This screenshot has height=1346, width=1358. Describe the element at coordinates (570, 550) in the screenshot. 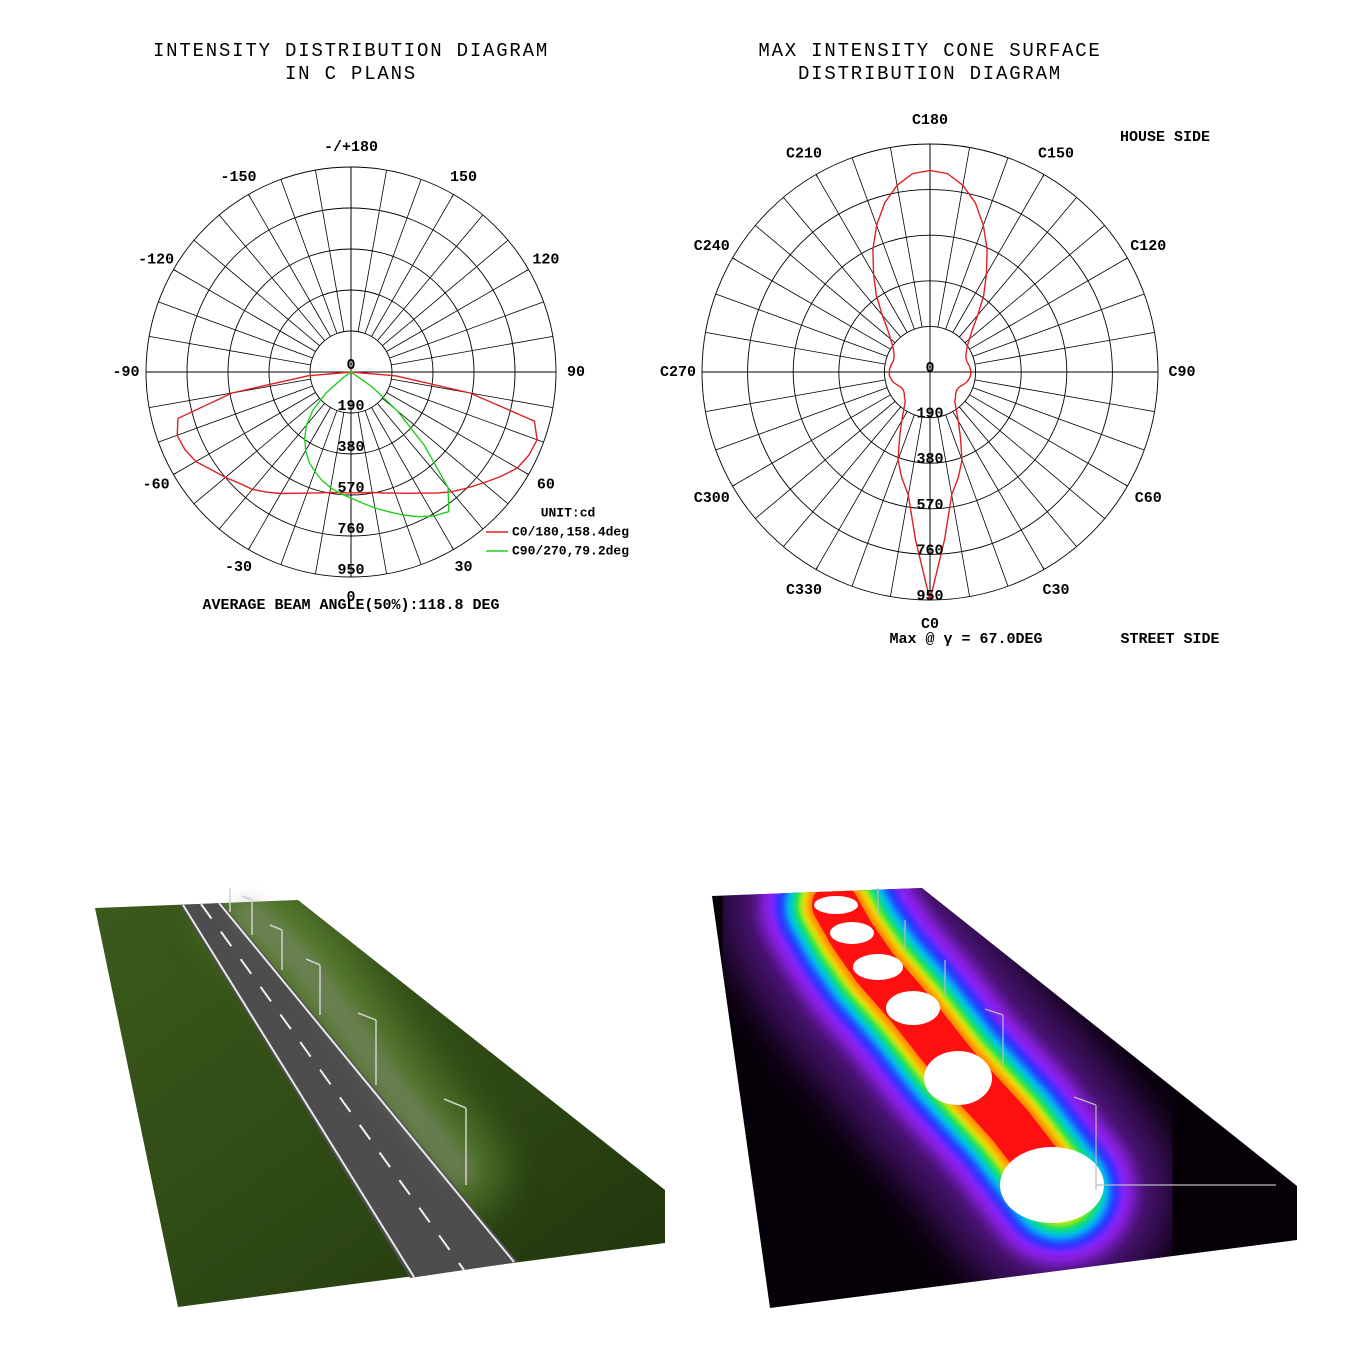

I see `legend-label: C90/270,79.2deg` at that location.